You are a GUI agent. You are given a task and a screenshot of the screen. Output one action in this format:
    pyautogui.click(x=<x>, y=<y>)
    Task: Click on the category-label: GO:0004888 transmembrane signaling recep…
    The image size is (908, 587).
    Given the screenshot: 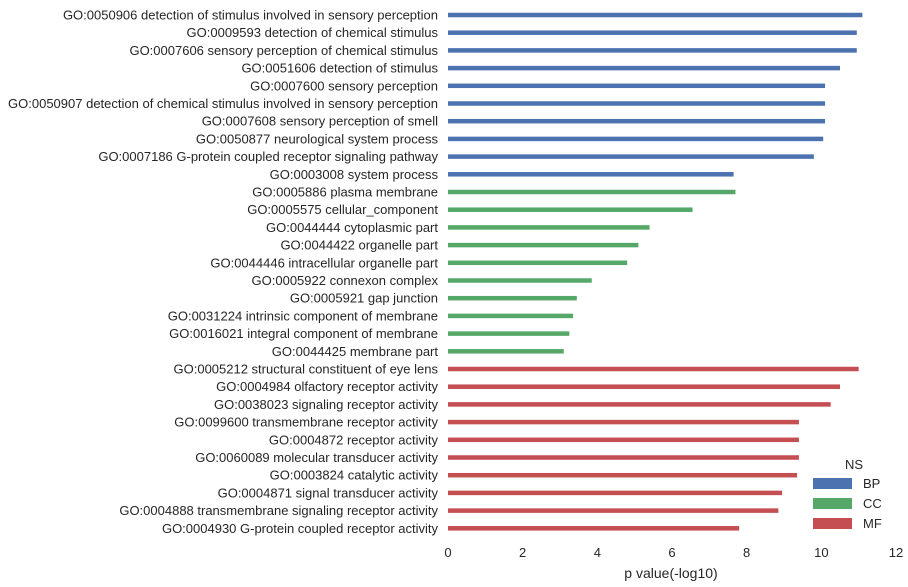 What is the action you would take?
    pyautogui.click(x=278, y=510)
    